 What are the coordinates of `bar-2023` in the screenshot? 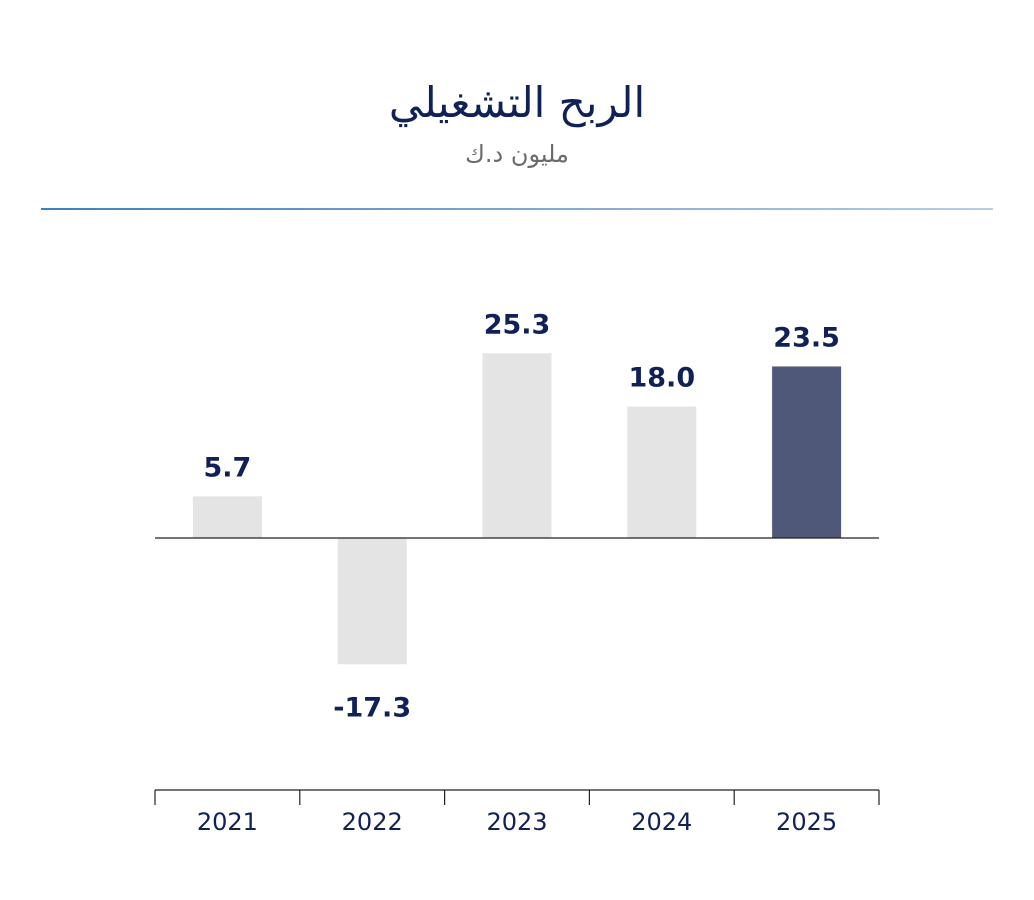 It's located at (517, 445).